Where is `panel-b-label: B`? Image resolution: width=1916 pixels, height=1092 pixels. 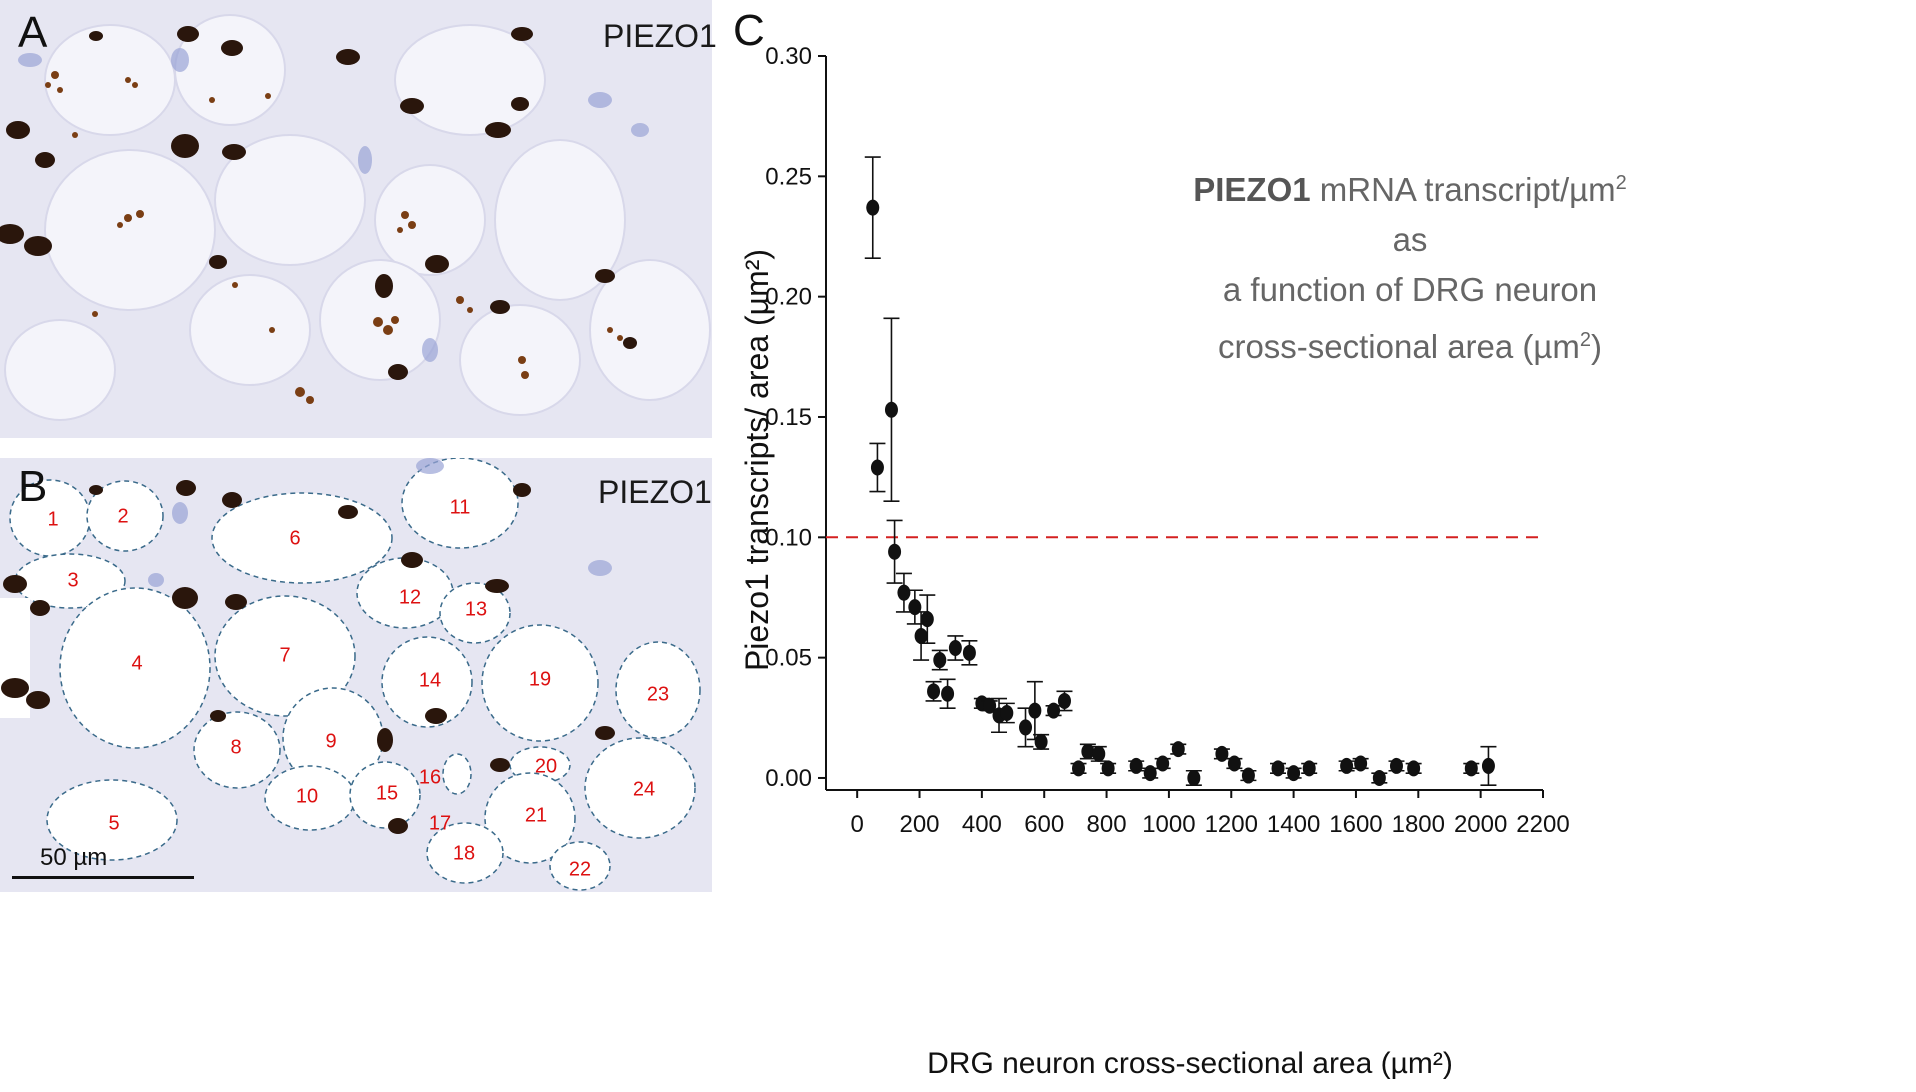
panel-b-label: B is located at coordinates (33, 486).